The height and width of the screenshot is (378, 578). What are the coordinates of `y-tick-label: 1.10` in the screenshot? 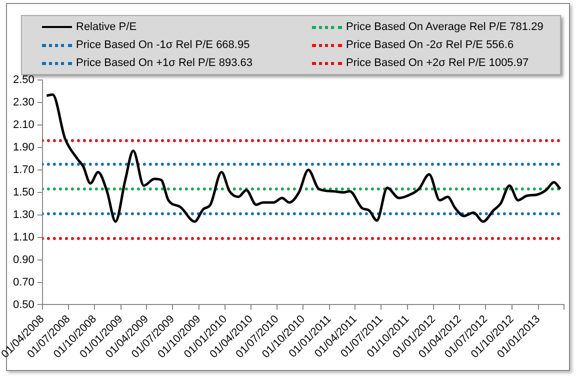 It's located at (23, 237).